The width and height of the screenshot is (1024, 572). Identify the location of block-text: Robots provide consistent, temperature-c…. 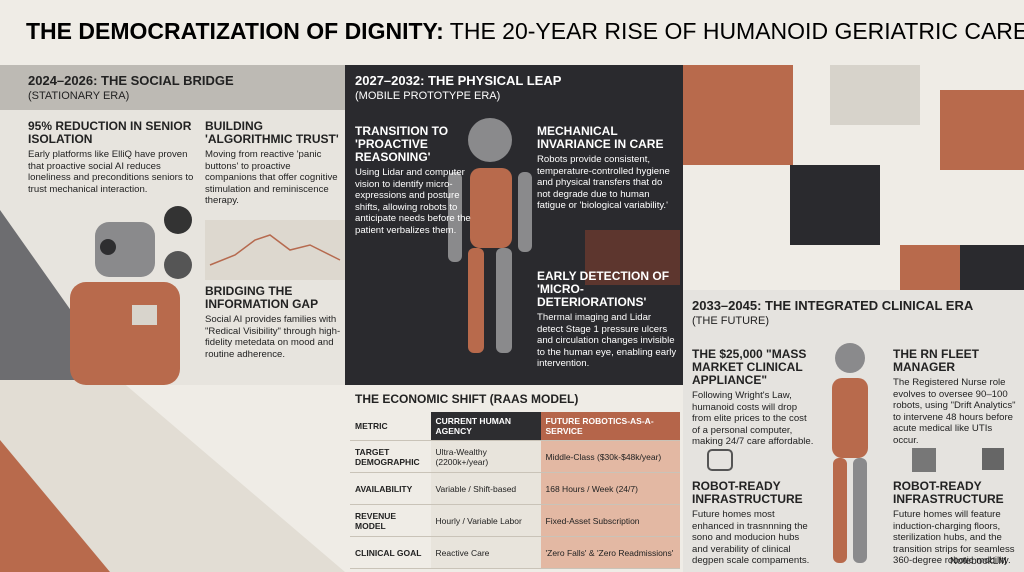
(603, 182).